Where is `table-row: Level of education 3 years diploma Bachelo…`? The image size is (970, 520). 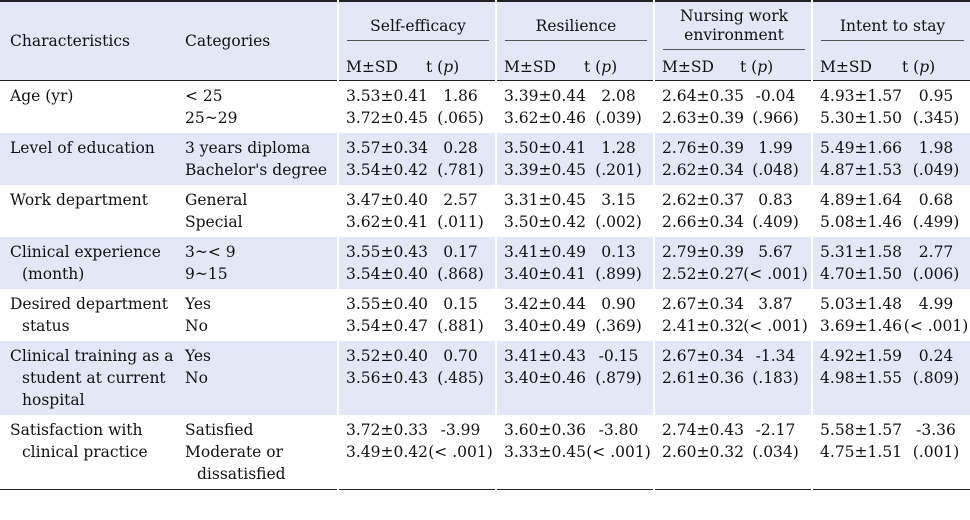
table-row: Level of education 3 years diploma Bachelo… is located at coordinates (485, 159).